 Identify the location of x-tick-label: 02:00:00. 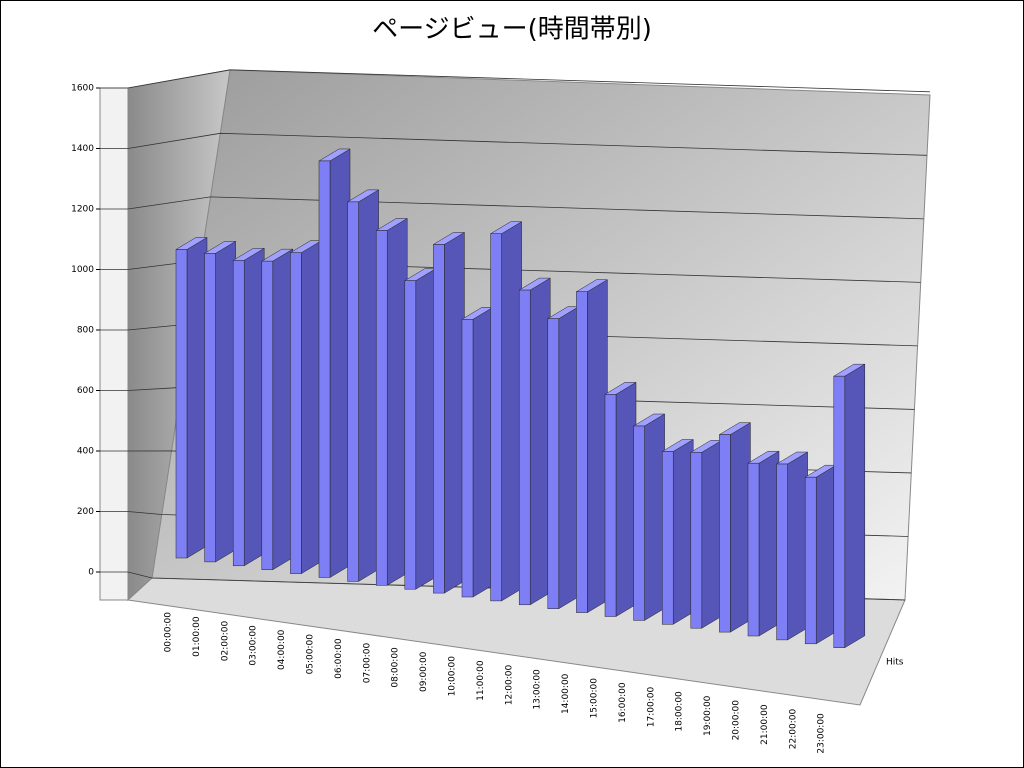
(225, 641).